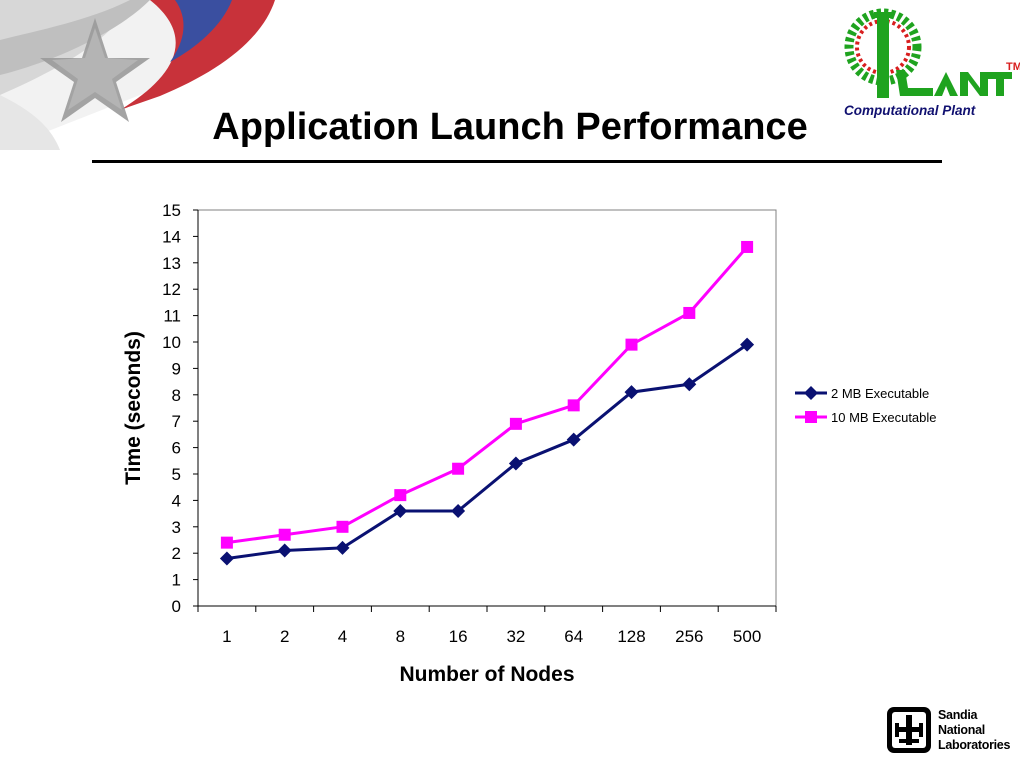  Describe the element at coordinates (176, 474) in the screenshot. I see `y-tick-label: 5` at that location.